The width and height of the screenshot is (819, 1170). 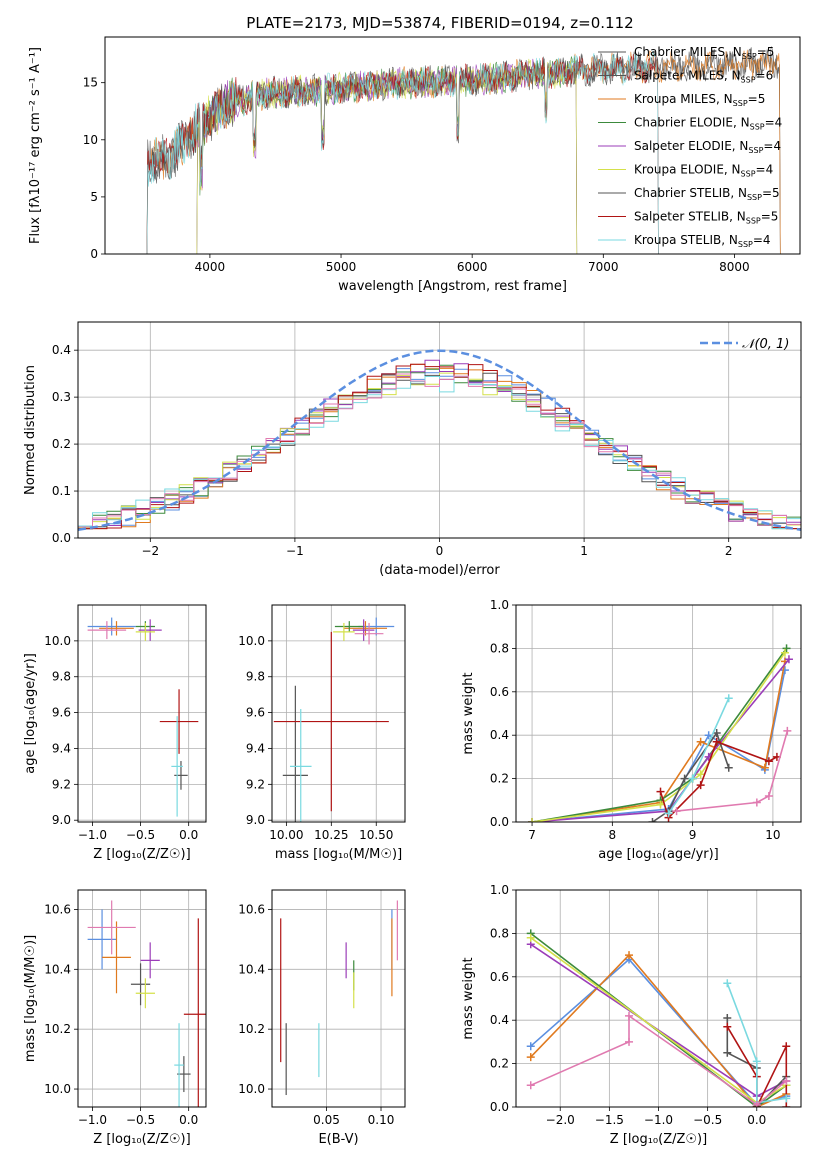 What do you see at coordinates (376, 835) in the screenshot?
I see `x-tick-label: 10.50` at bounding box center [376, 835].